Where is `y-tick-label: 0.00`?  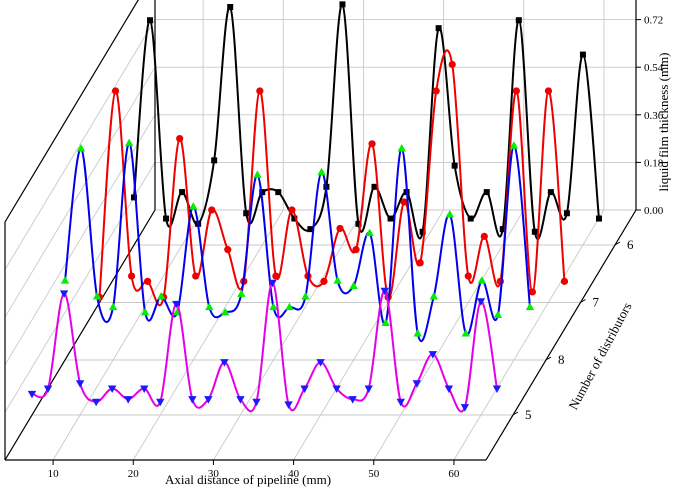 y-tick-label: 0.00 is located at coordinates (654, 211).